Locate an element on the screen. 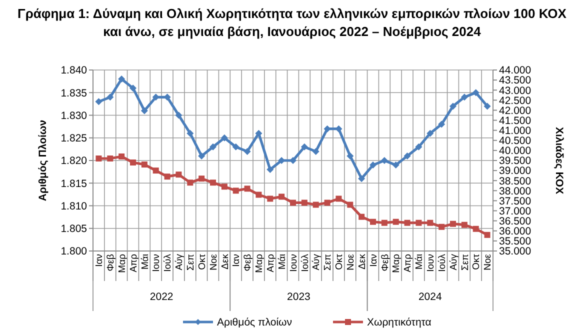  y2-tick-label: 36.000 is located at coordinates (515, 232).